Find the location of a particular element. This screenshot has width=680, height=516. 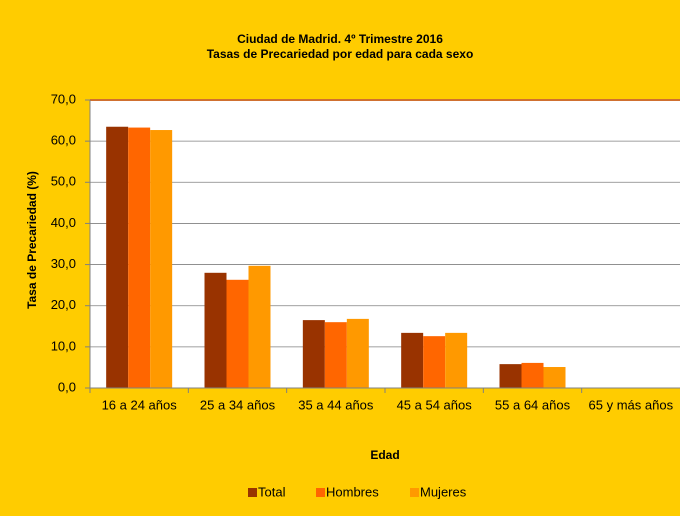

x-tick-label: 65 y más años is located at coordinates (631, 404).